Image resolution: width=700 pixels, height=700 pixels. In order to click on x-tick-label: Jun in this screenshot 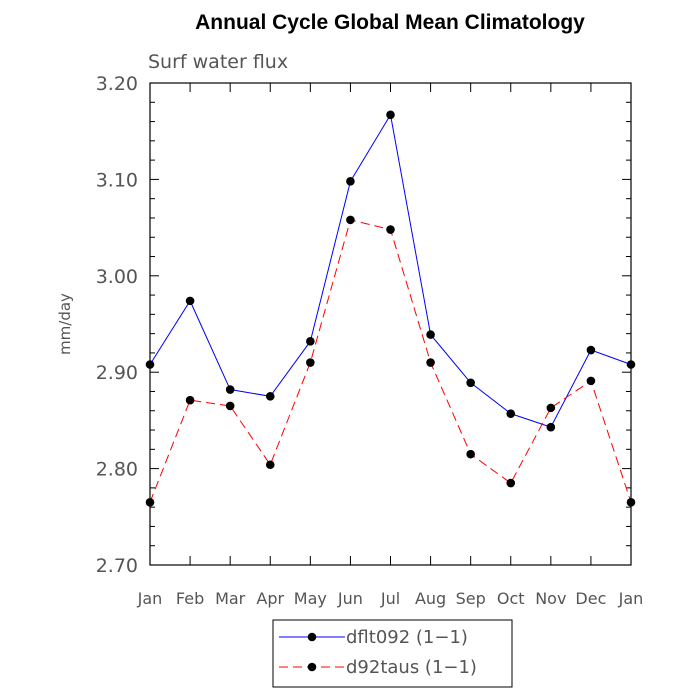, I will do `click(350, 598)`.